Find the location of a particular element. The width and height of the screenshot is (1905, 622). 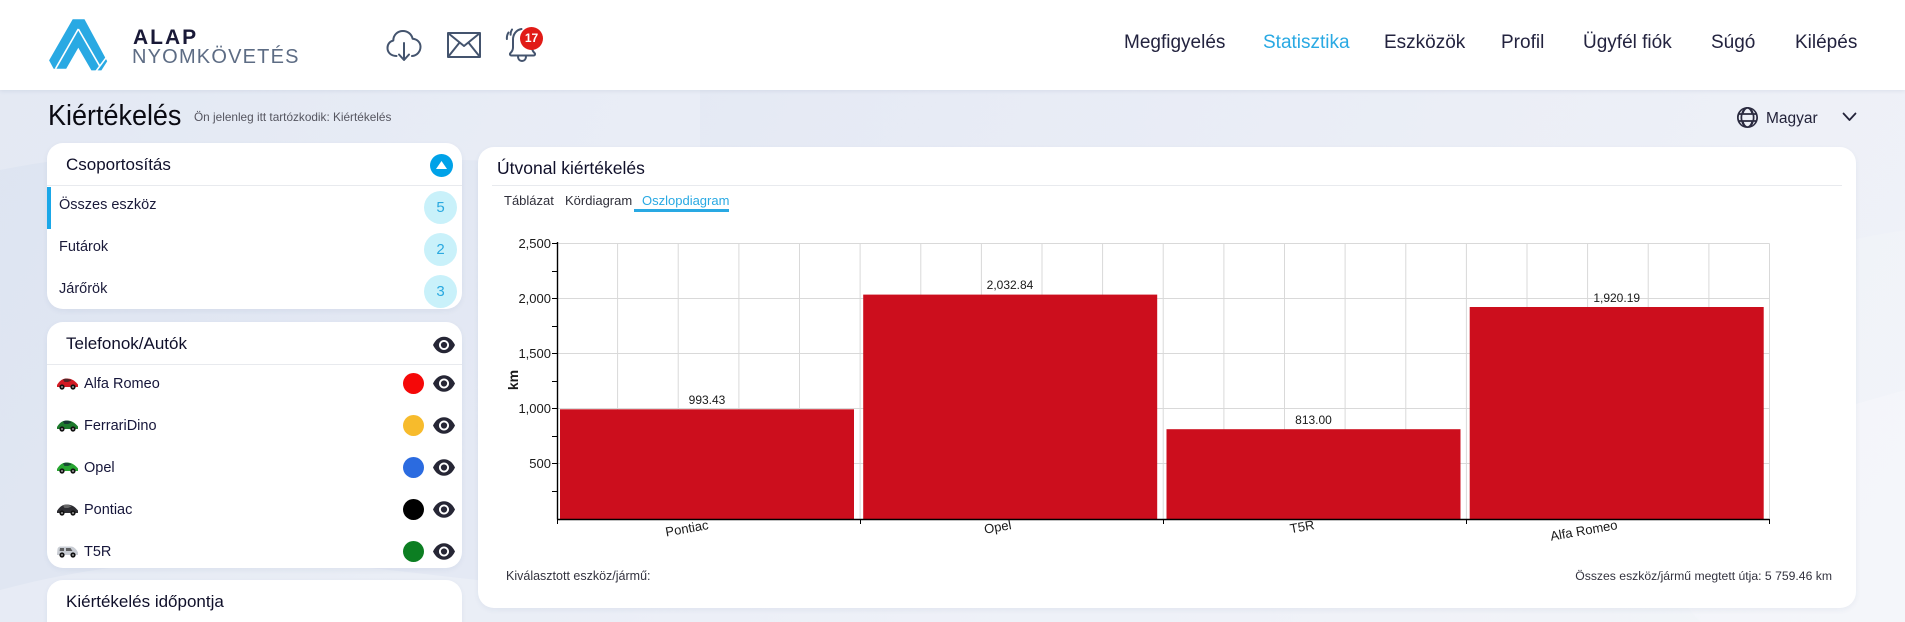

svg-text: 2,500 is located at coordinates (534, 243).